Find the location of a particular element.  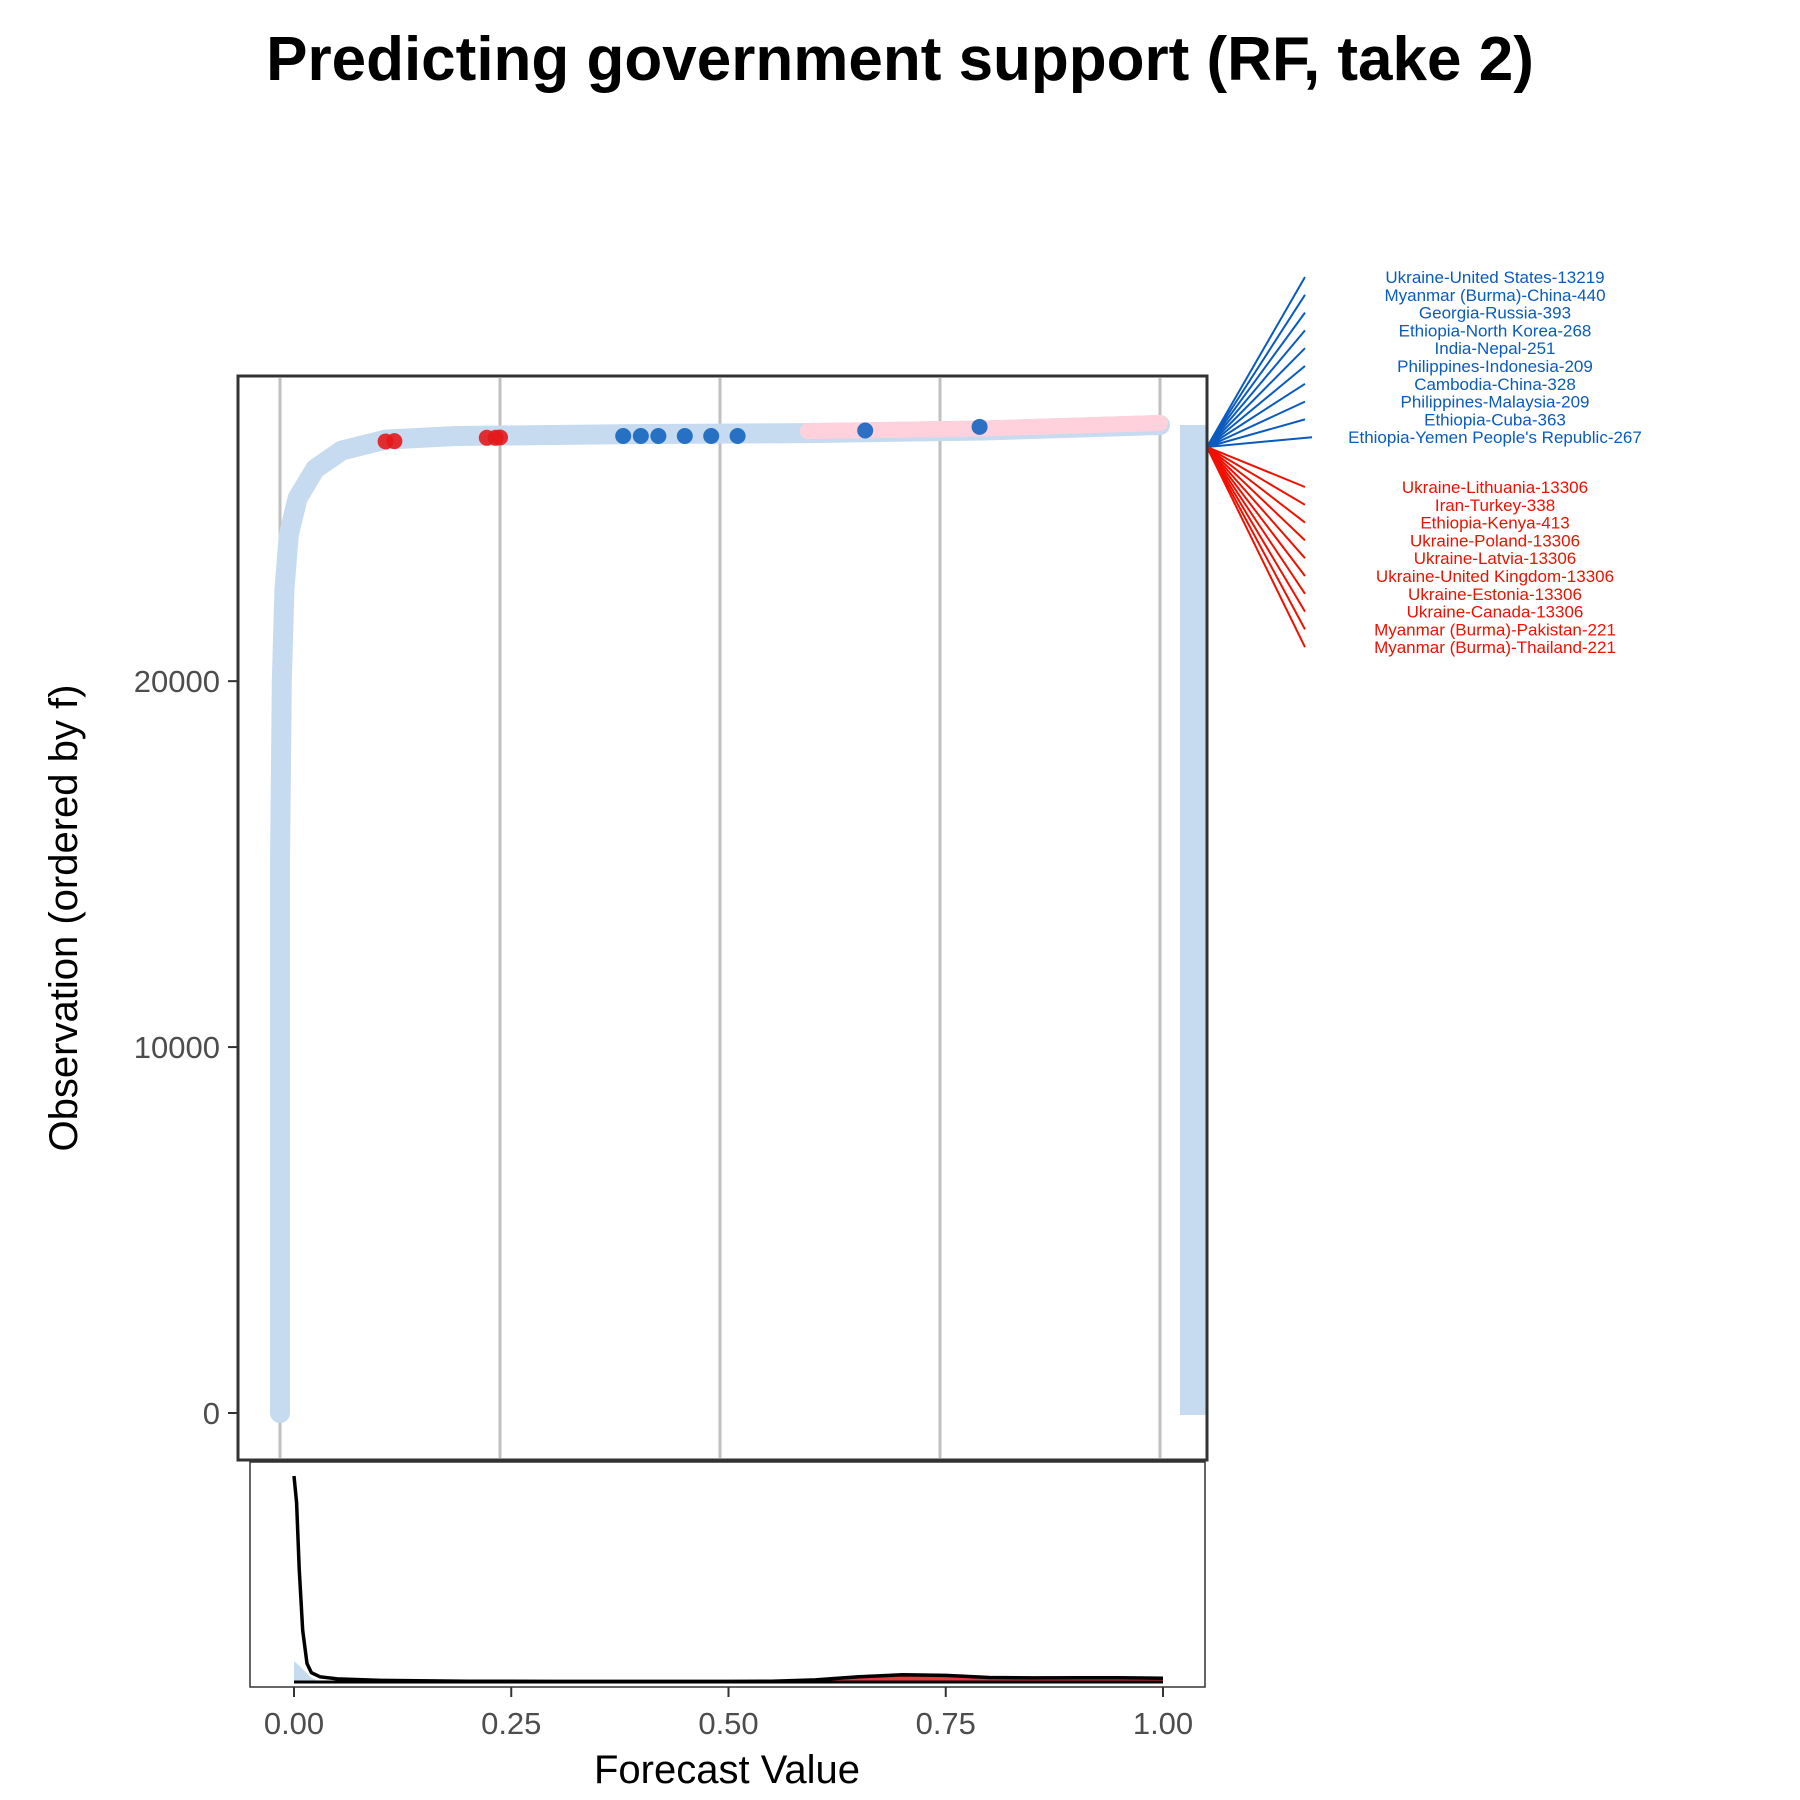

fn-label-6: Ukraine-Estonia-13306 is located at coordinates (1495, 594).